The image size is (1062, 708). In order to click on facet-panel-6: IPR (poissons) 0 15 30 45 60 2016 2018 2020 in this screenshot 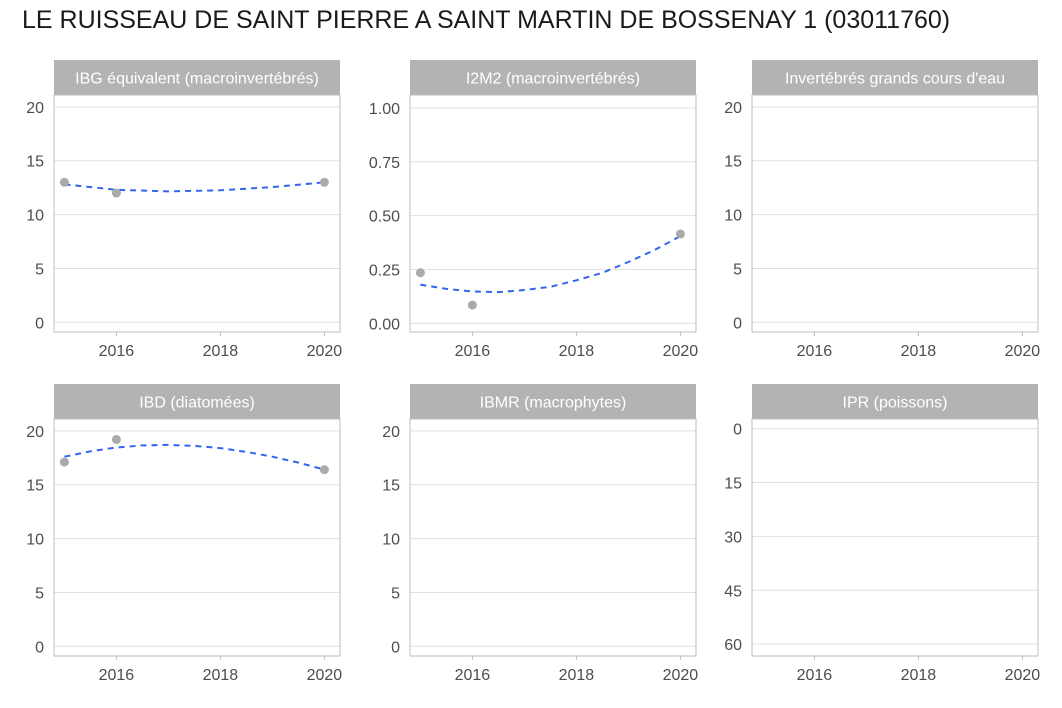, I will do `click(882, 534)`.